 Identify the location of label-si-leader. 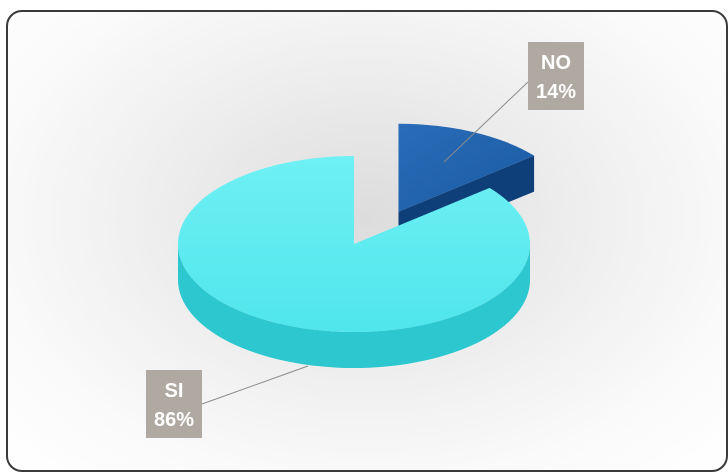
(255, 385).